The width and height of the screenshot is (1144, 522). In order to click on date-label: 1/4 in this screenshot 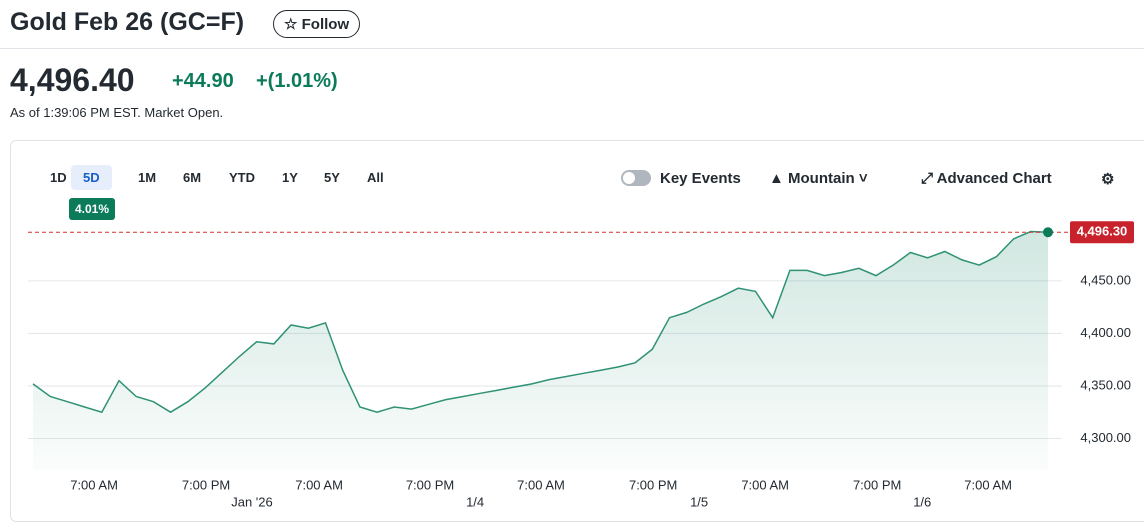, I will do `click(475, 501)`.